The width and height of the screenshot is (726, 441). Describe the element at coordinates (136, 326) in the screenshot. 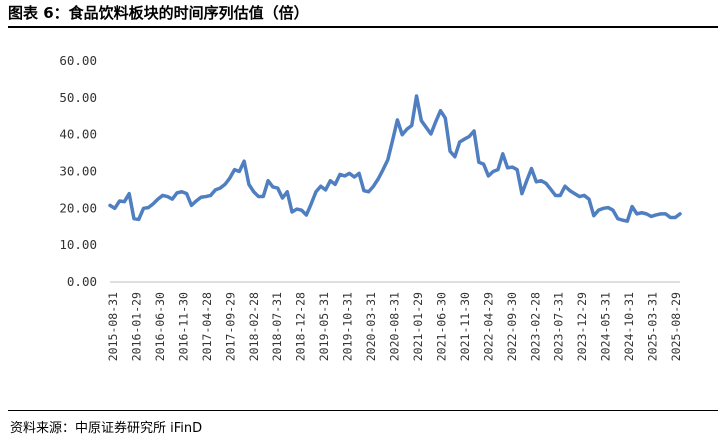

I see `x-tick-label: 2016-01-29` at that location.